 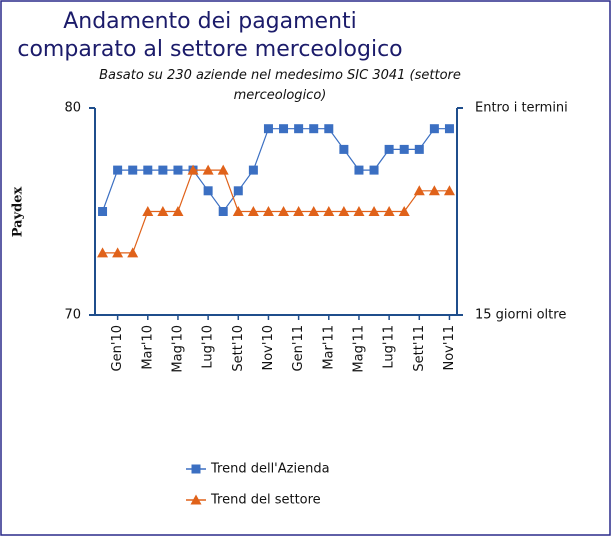 What do you see at coordinates (389, 347) in the screenshot?
I see `x-tick-label: Lug'11` at bounding box center [389, 347].